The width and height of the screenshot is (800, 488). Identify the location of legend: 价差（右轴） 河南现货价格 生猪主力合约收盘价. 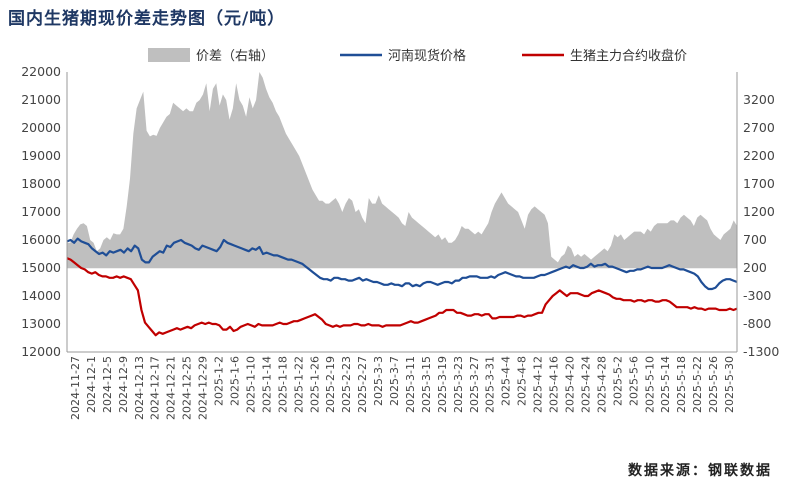
(417, 56).